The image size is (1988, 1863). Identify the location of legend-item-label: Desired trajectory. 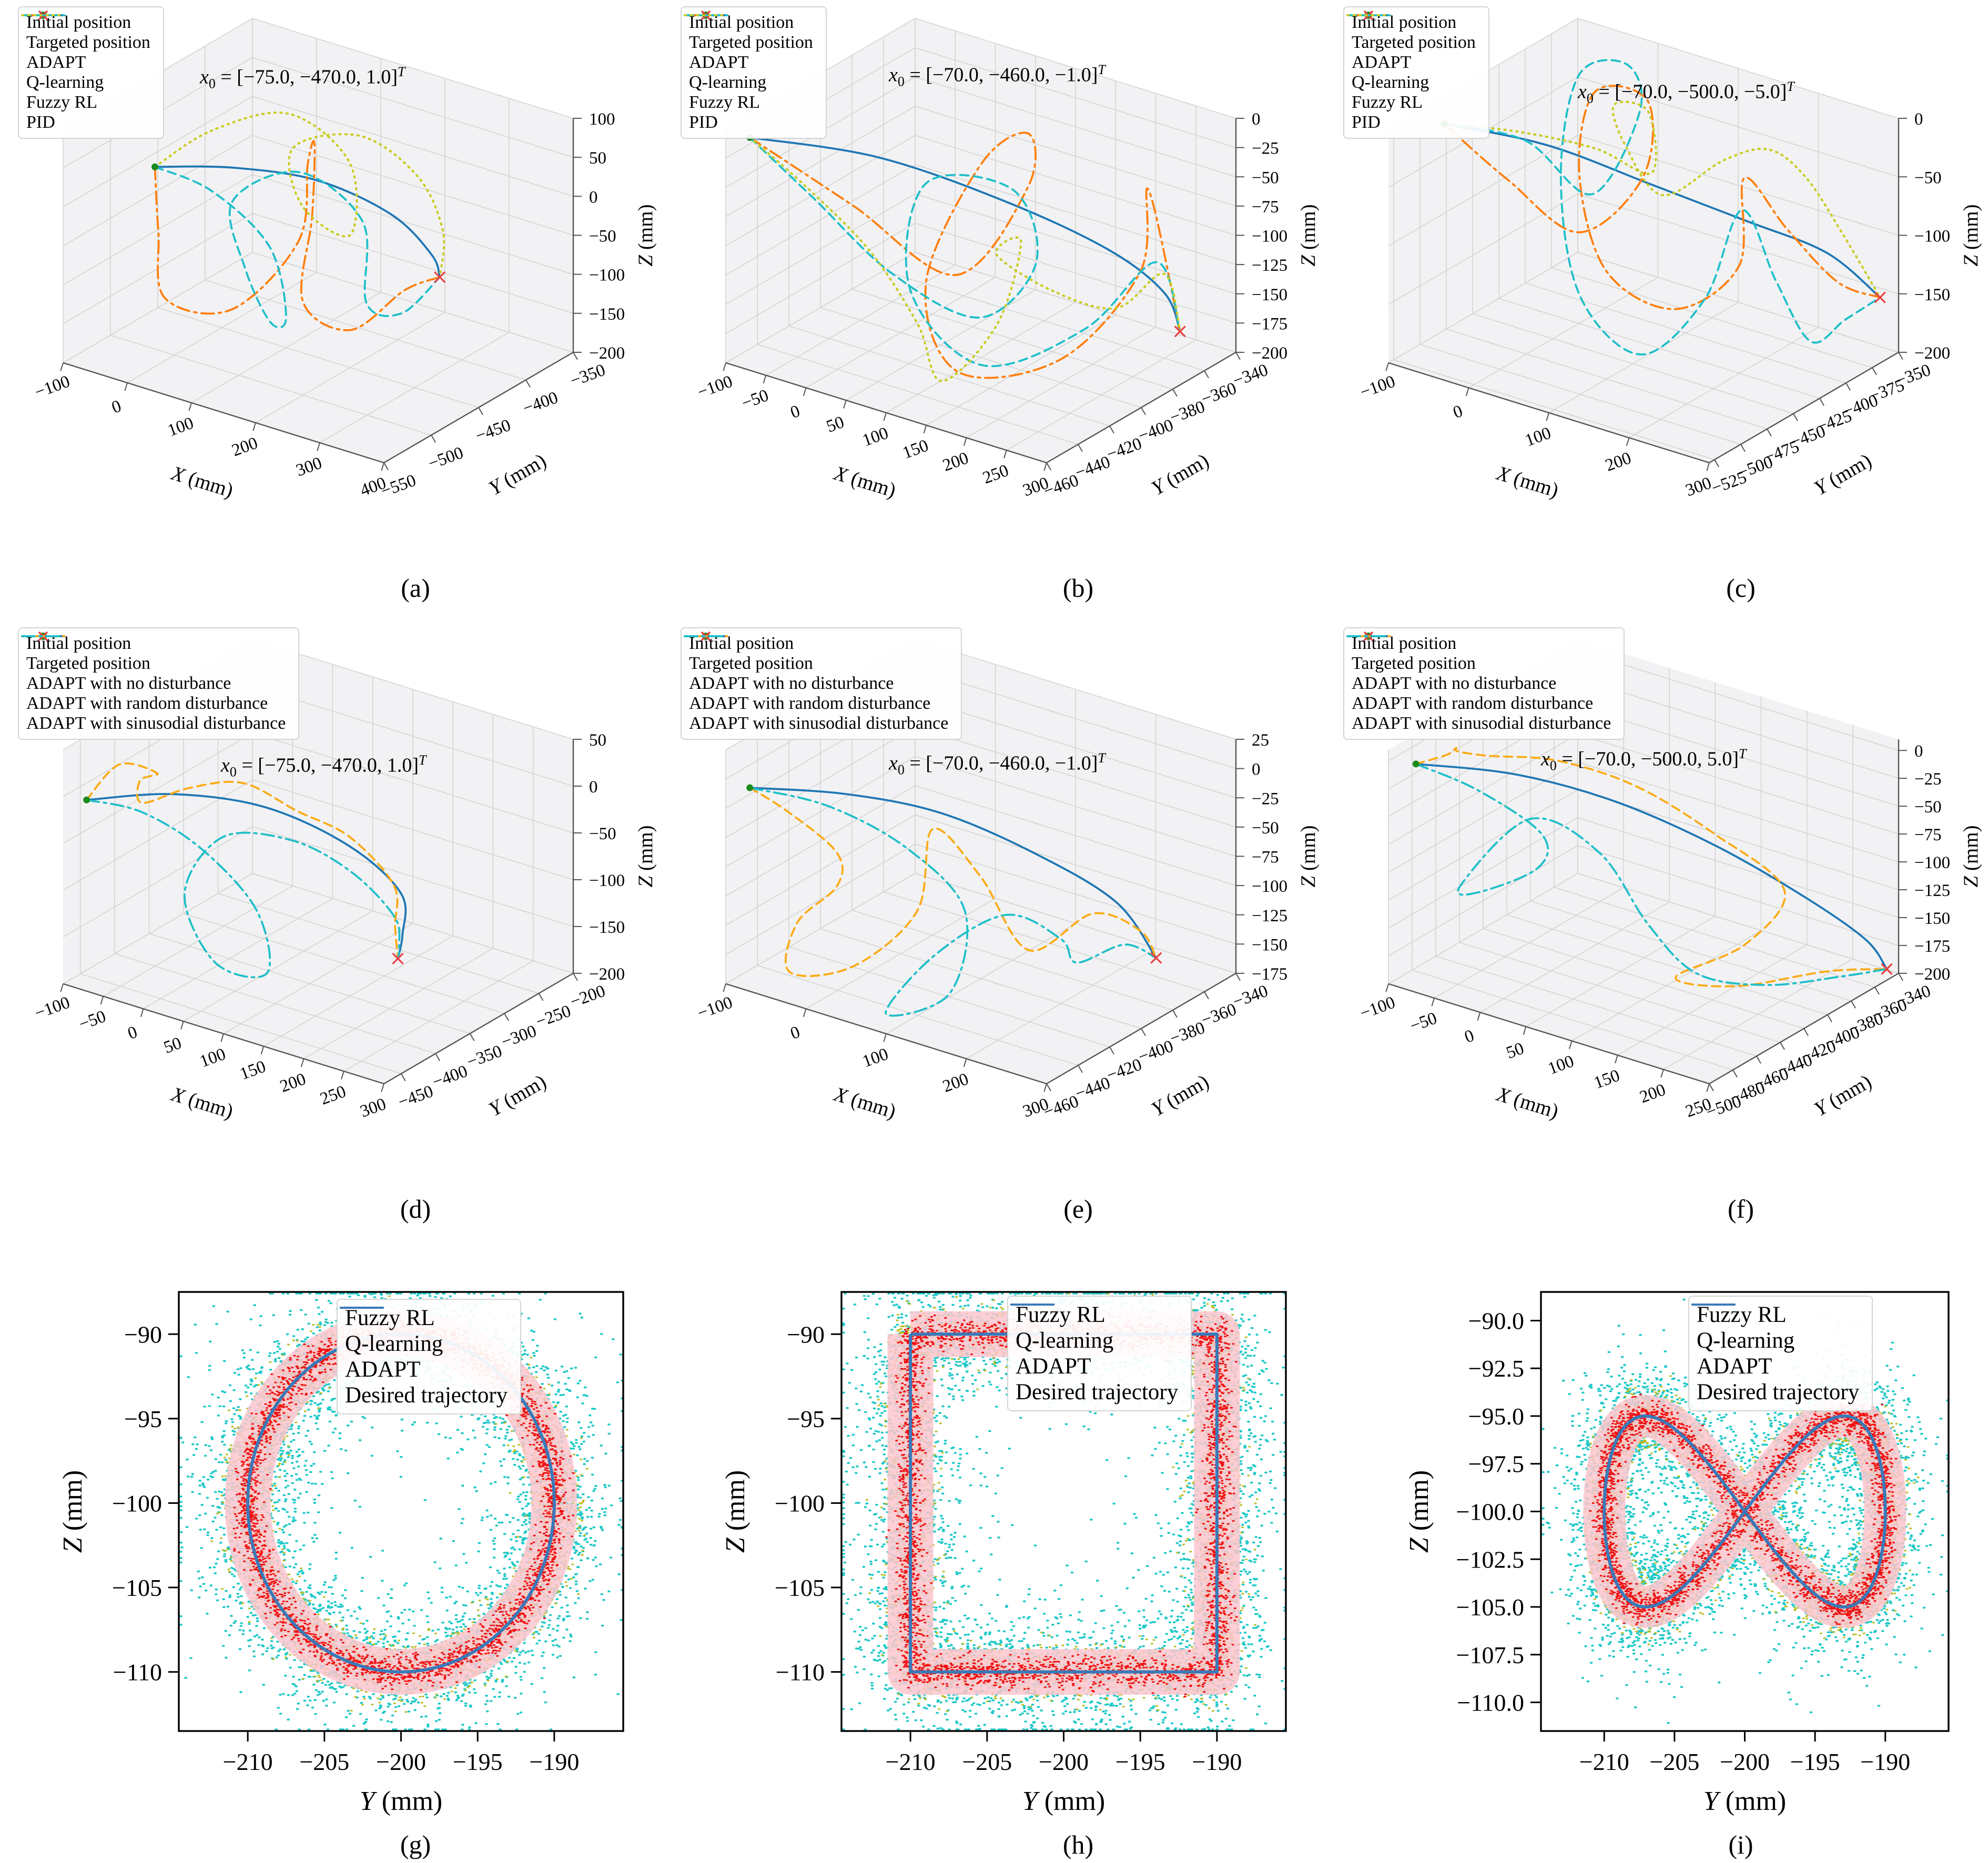
(1778, 1392).